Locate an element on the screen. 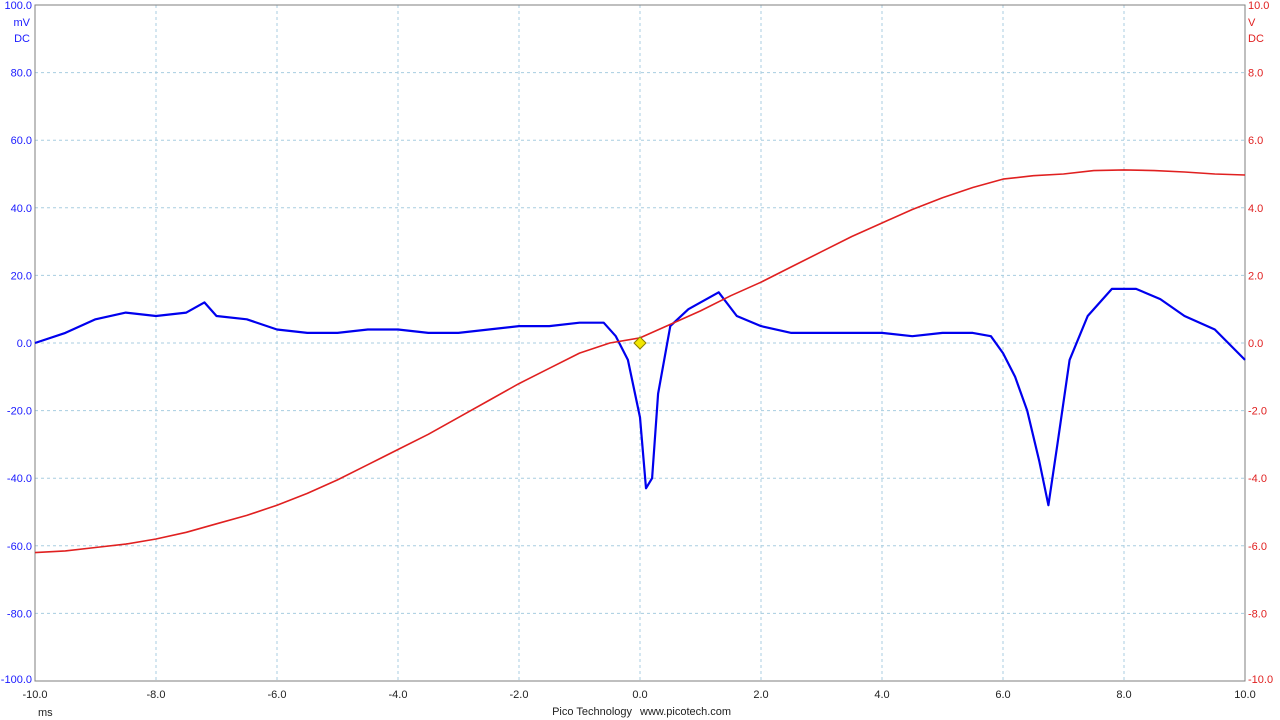  right-tick-label: 8.0 is located at coordinates (1255, 74).